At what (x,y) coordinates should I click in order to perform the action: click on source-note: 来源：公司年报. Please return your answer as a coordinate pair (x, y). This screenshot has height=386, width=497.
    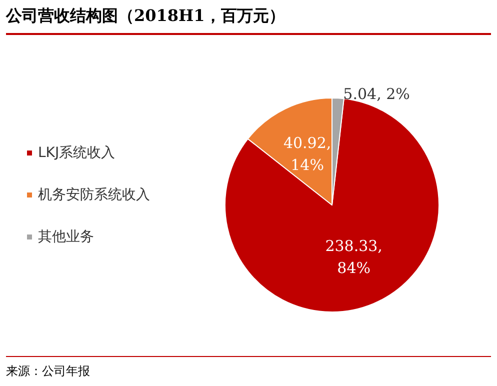
    Looking at the image, I should click on (248, 368).